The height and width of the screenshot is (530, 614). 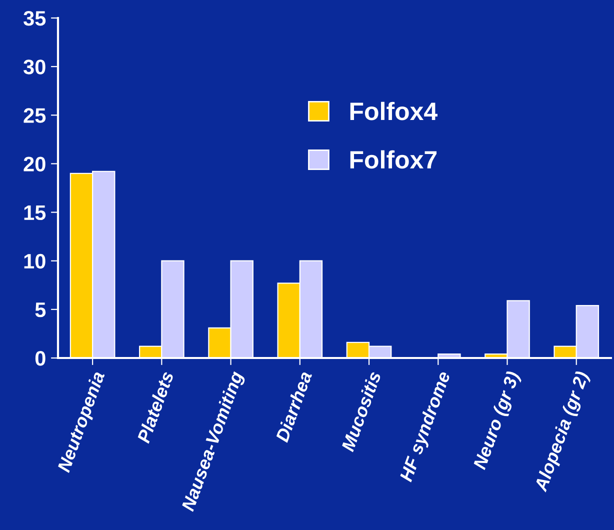 What do you see at coordinates (394, 111) in the screenshot?
I see `legend-label: Folfox4` at bounding box center [394, 111].